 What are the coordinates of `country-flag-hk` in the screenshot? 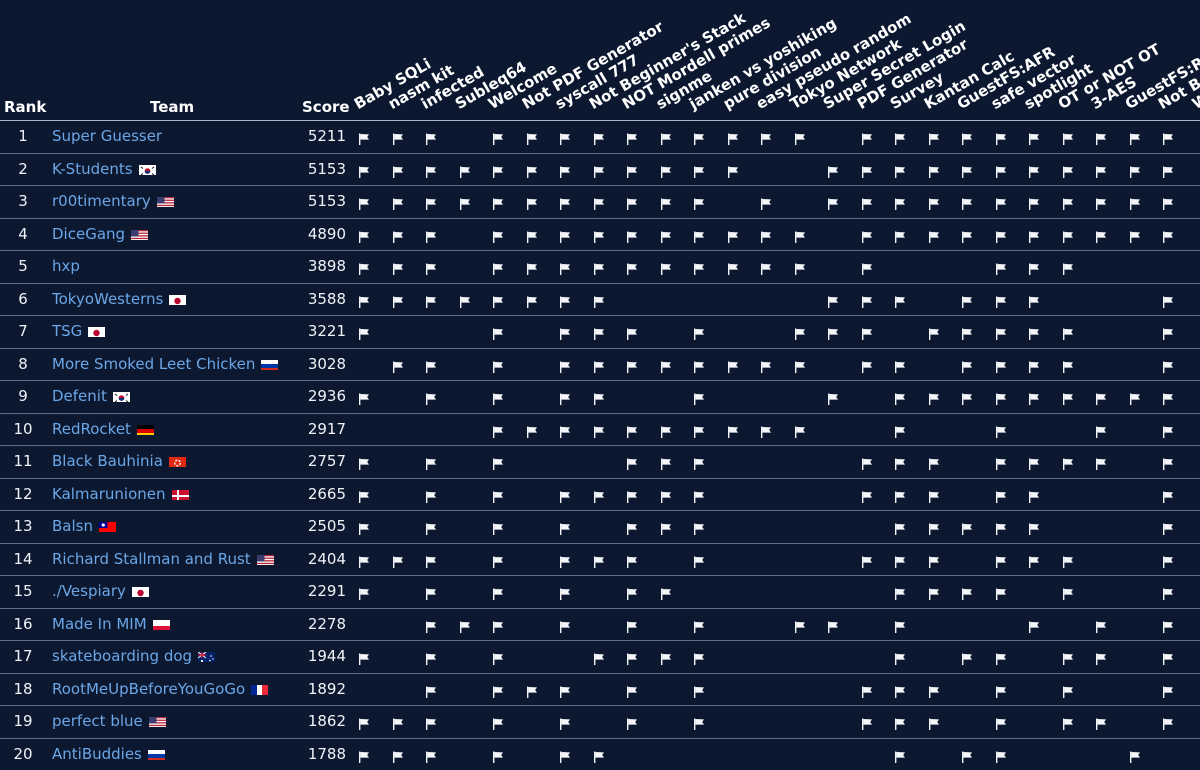 It's located at (177, 461).